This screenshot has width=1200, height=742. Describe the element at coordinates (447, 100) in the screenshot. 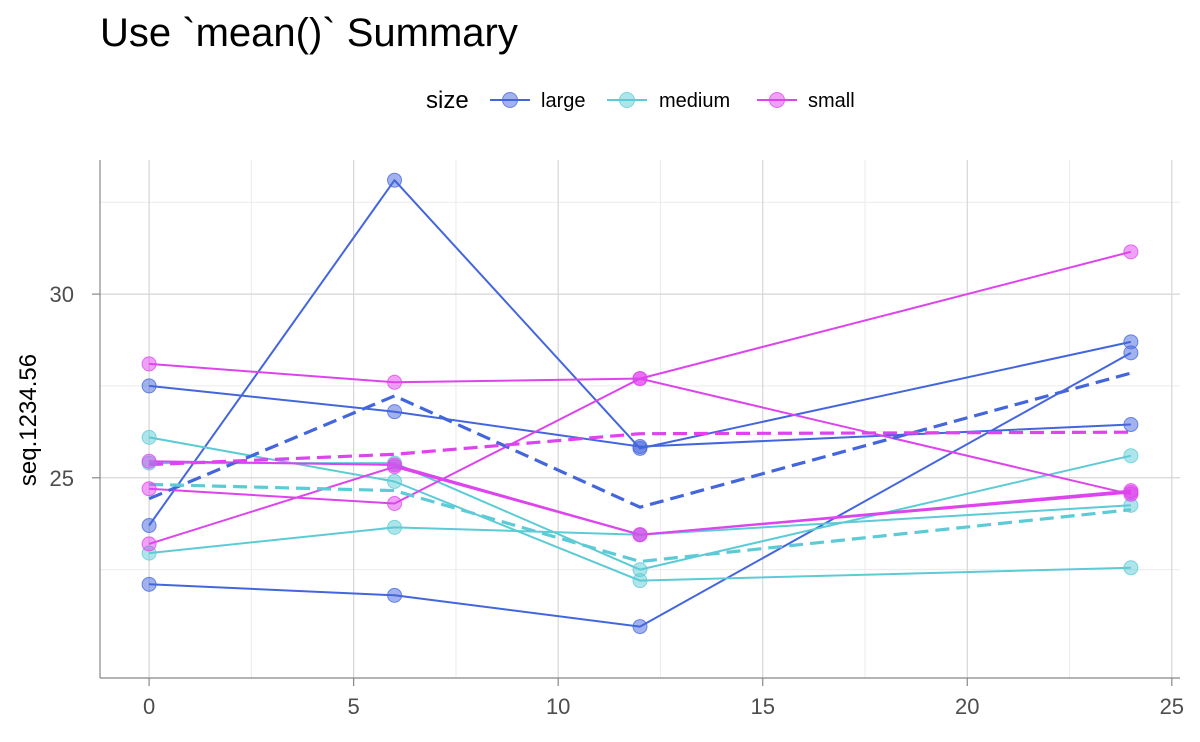

I see `legend-title: size` at that location.